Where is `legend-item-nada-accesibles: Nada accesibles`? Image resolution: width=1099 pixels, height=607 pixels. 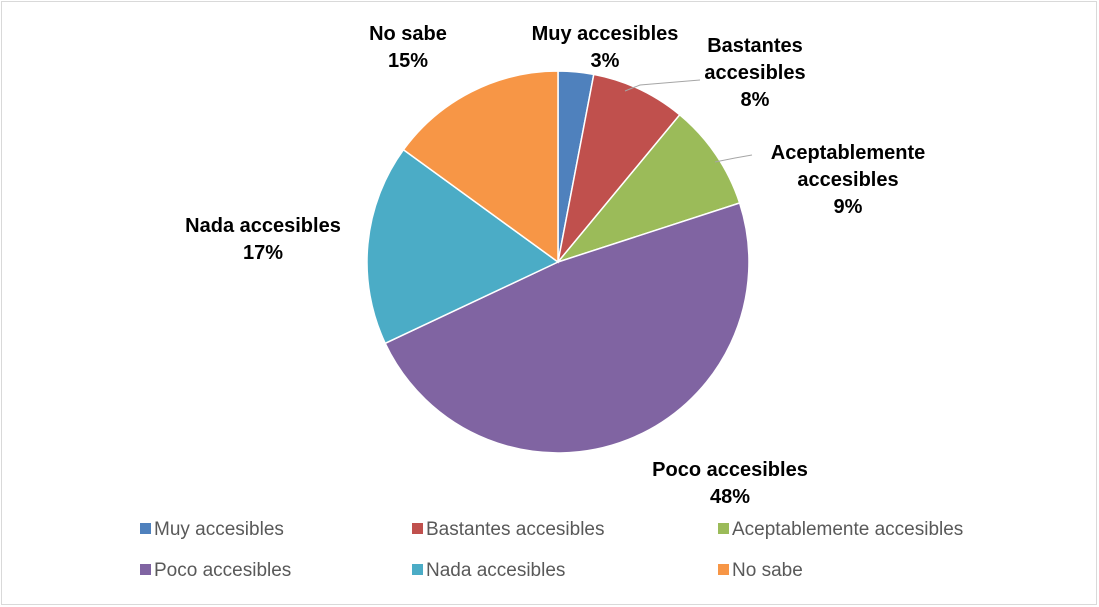
legend-item-nada-accesibles: Nada accesibles is located at coordinates (488, 570).